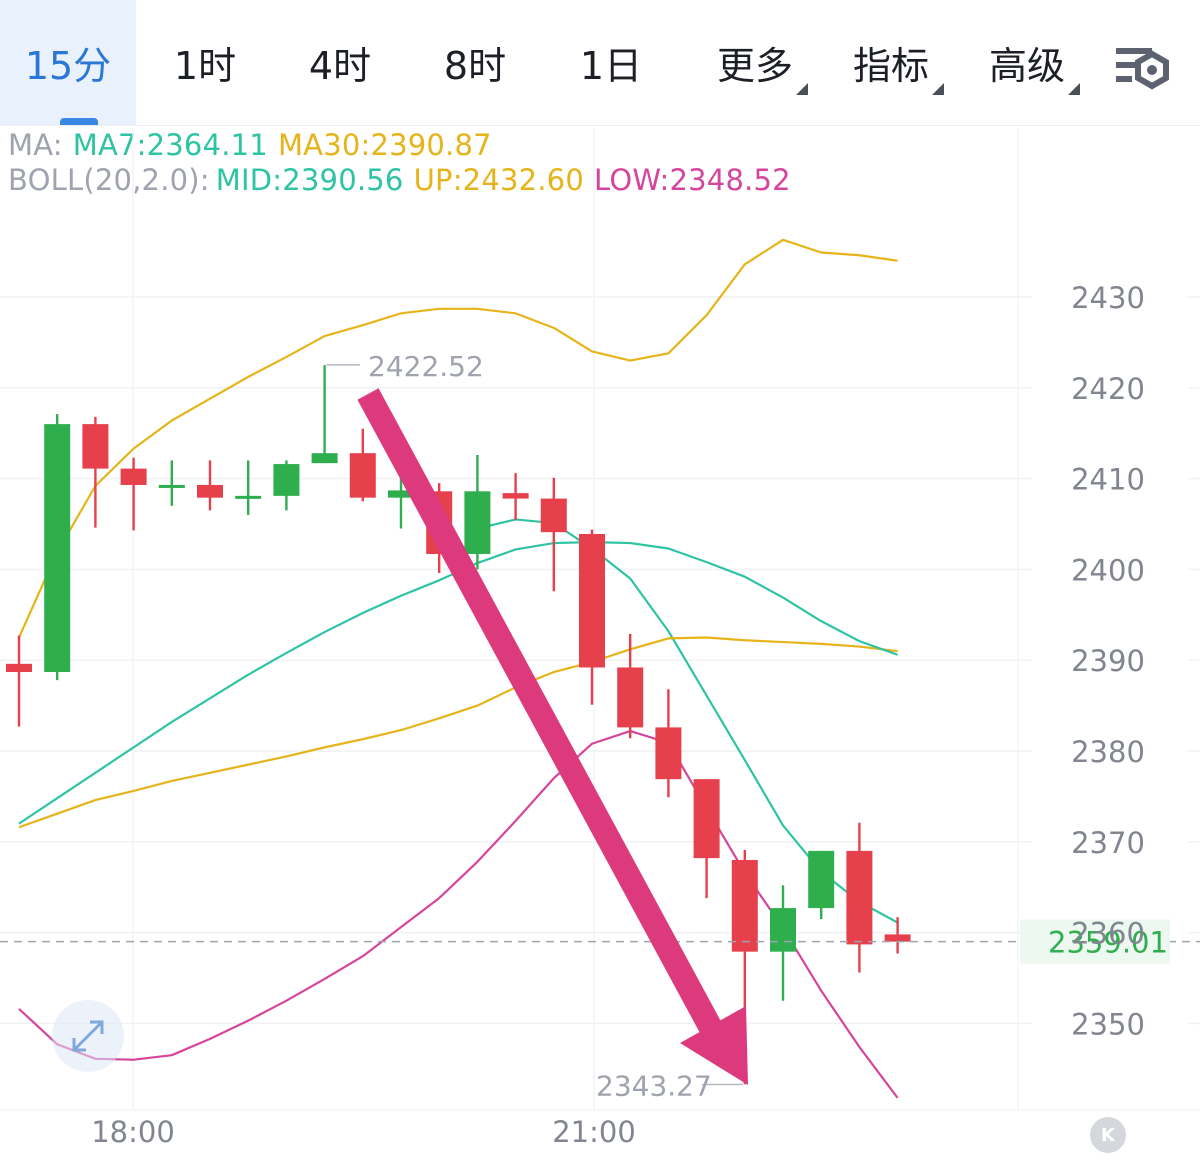 This screenshot has width=1200, height=1161. I want to click on ma-label: MA:, so click(35, 145).